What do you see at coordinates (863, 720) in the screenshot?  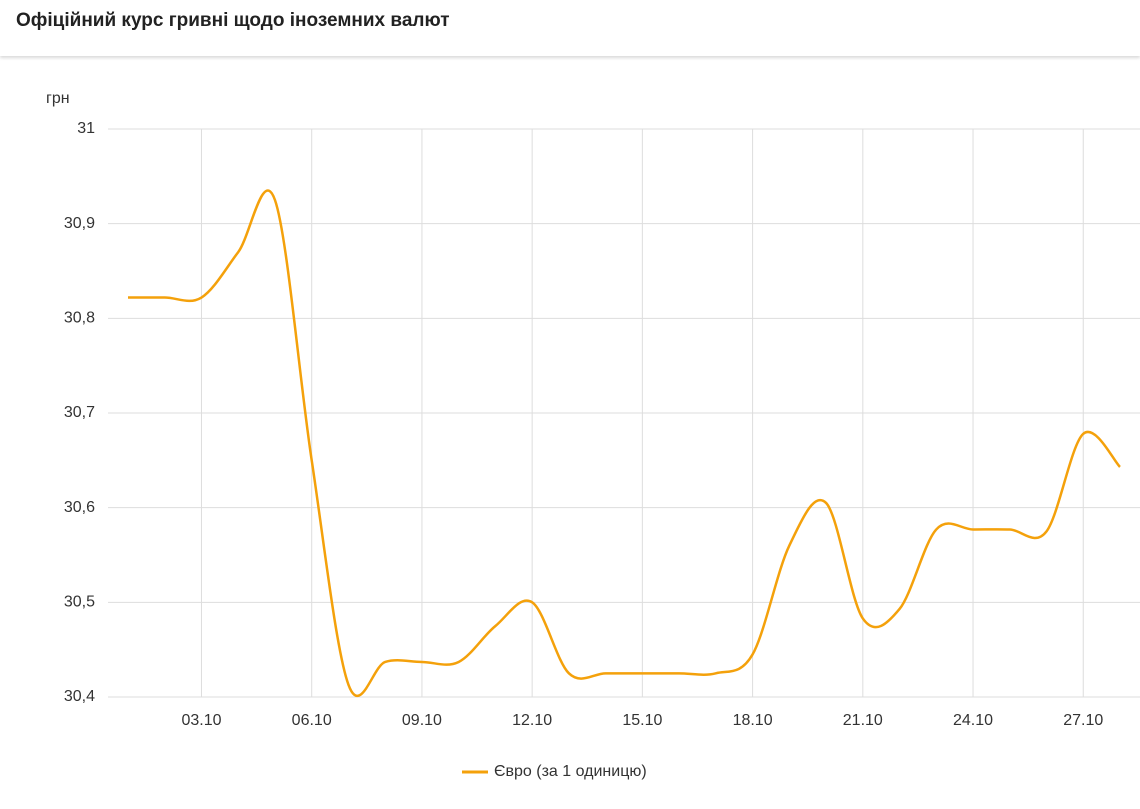 I see `x-tick-label: 21.10` at bounding box center [863, 720].